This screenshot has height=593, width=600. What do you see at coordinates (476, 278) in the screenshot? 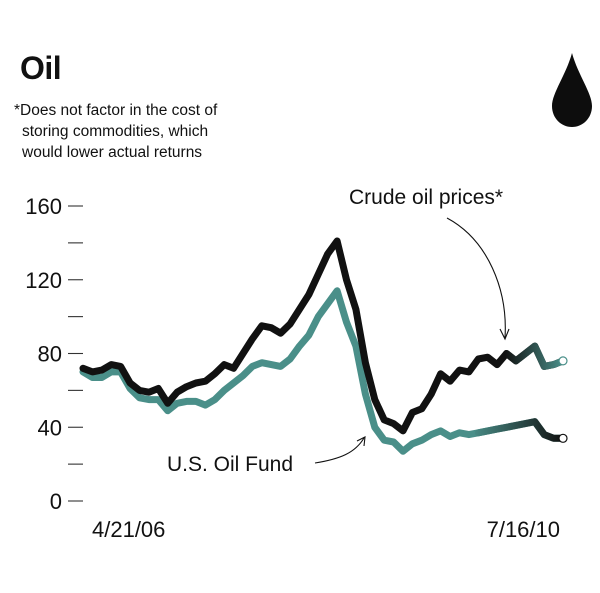
I see `crude-oil-arrow` at bounding box center [476, 278].